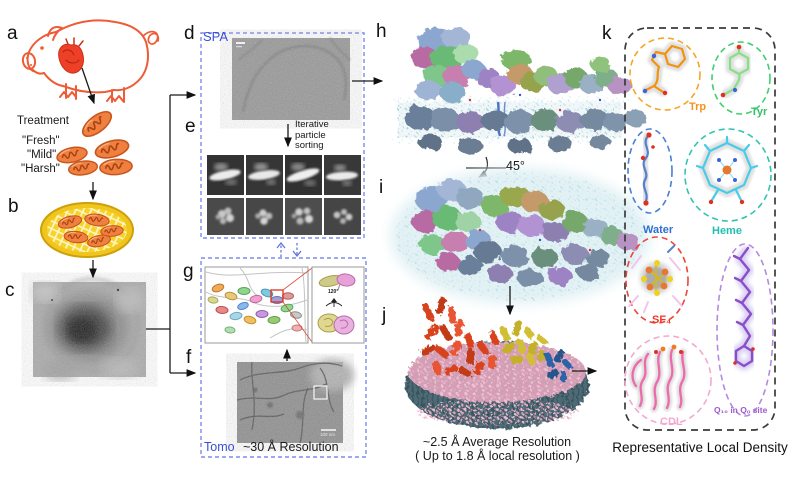 This screenshot has width=799, height=490. Describe the element at coordinates (523, 342) in the screenshot. I see `yellow-complex` at that location.